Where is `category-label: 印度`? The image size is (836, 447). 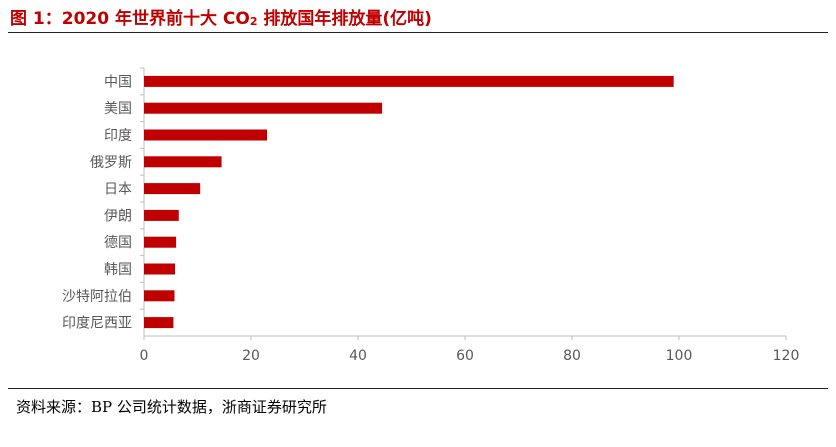
category-label: 印度 is located at coordinates (118, 136).